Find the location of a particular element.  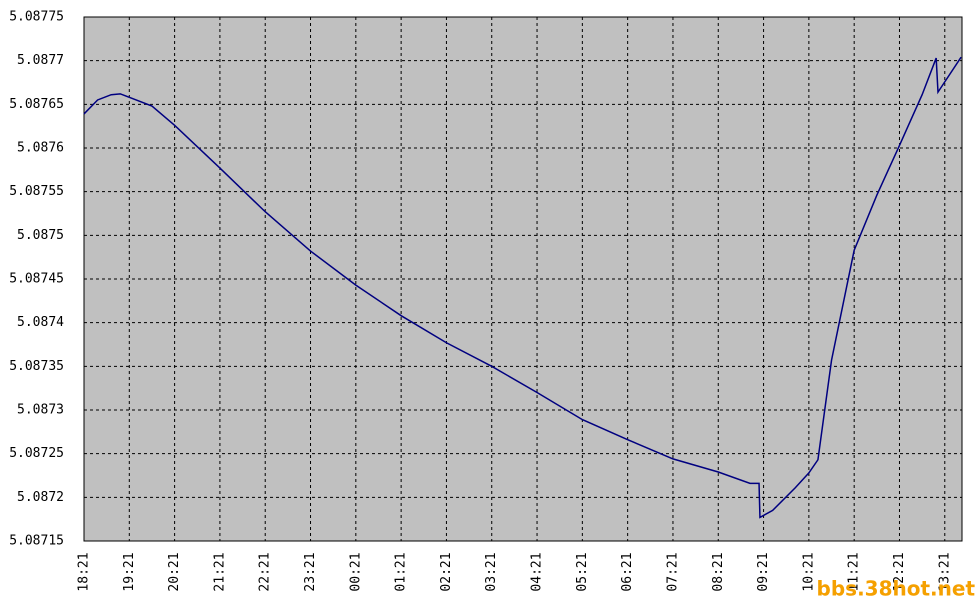

x-tick-label: 20:21 is located at coordinates (174, 571).